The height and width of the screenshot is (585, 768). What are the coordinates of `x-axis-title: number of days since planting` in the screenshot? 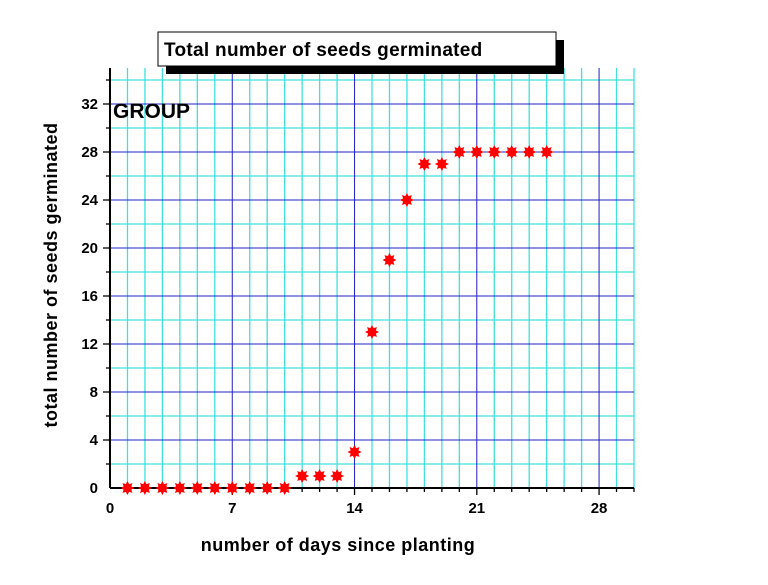 It's located at (338, 545).